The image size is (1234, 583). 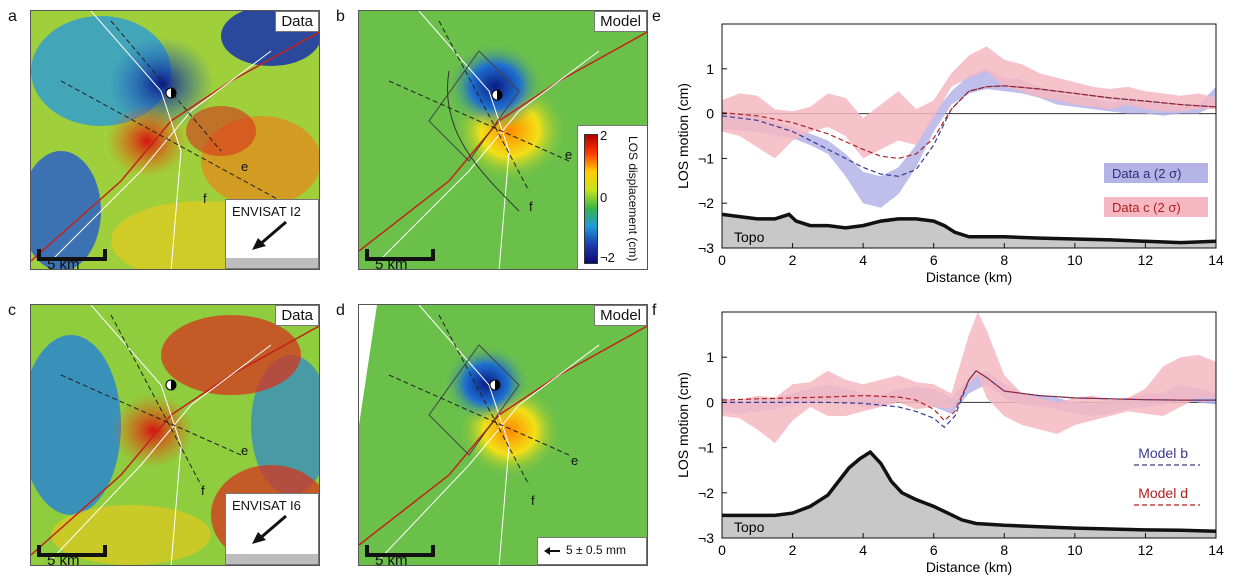 What do you see at coordinates (72, 551) in the screenshot?
I see `map-c-scale-bar` at bounding box center [72, 551].